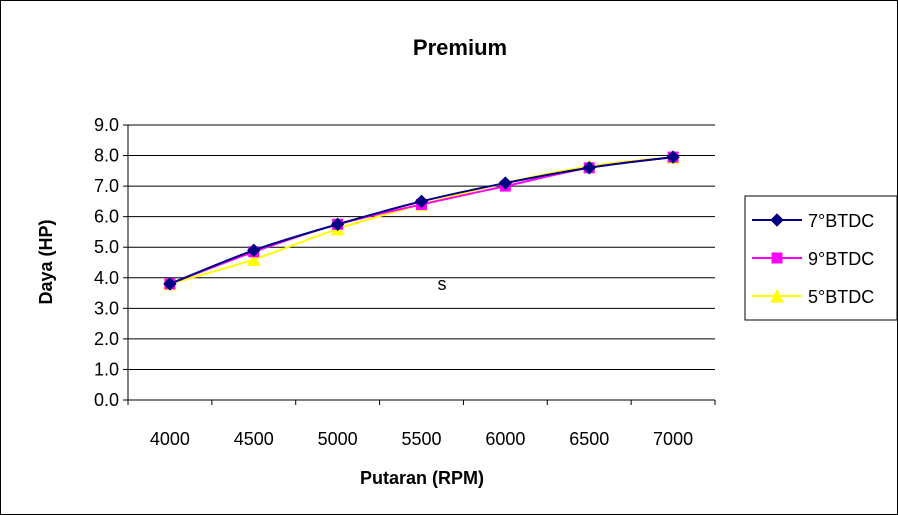 This screenshot has height=515, width=898. What do you see at coordinates (673, 439) in the screenshot?
I see `x-tick-label: 7000` at bounding box center [673, 439].